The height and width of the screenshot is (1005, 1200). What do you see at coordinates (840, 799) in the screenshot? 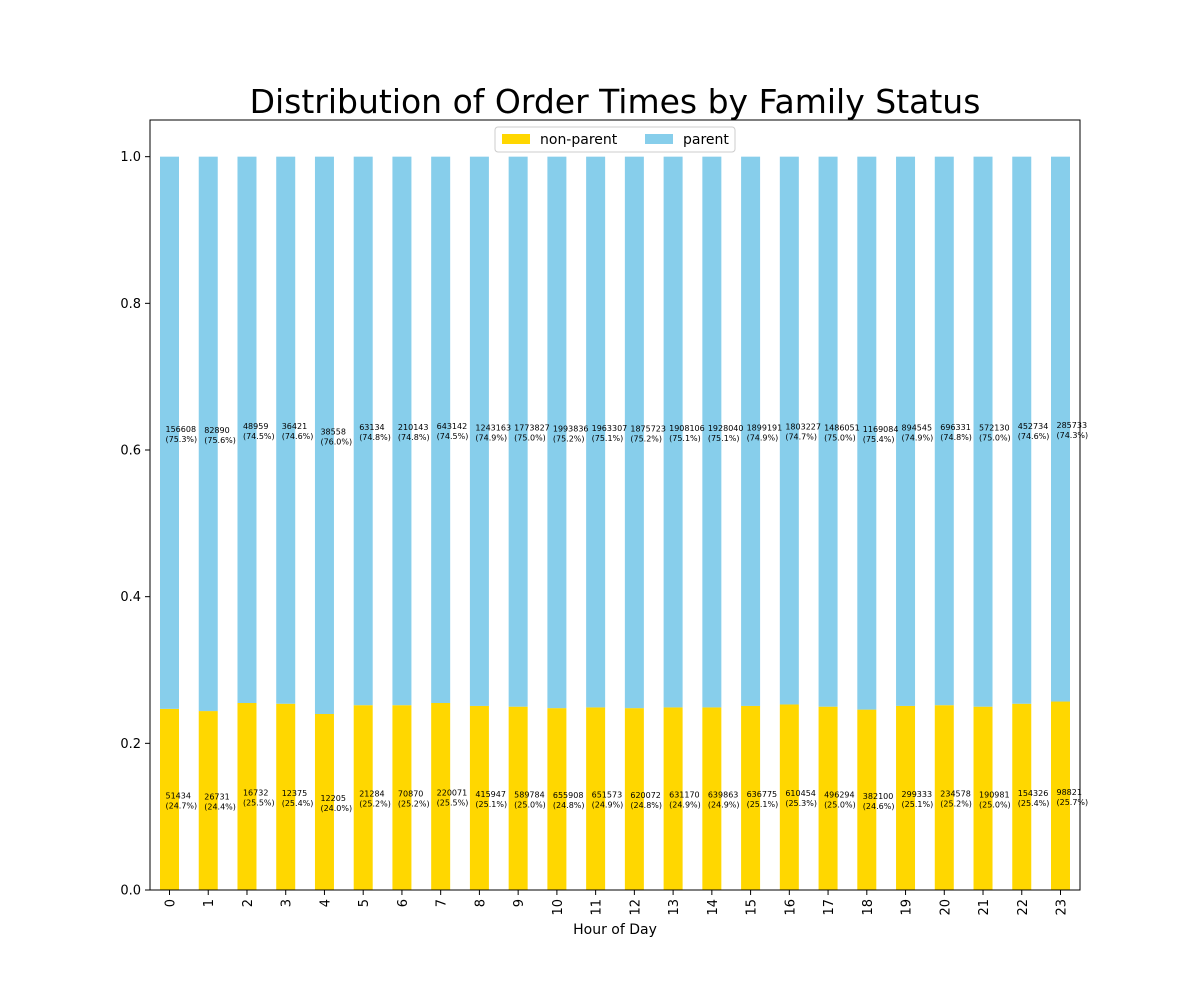
I see `data-label-non-parent-hour-17: 496294 (25.0%)` at bounding box center [840, 799].